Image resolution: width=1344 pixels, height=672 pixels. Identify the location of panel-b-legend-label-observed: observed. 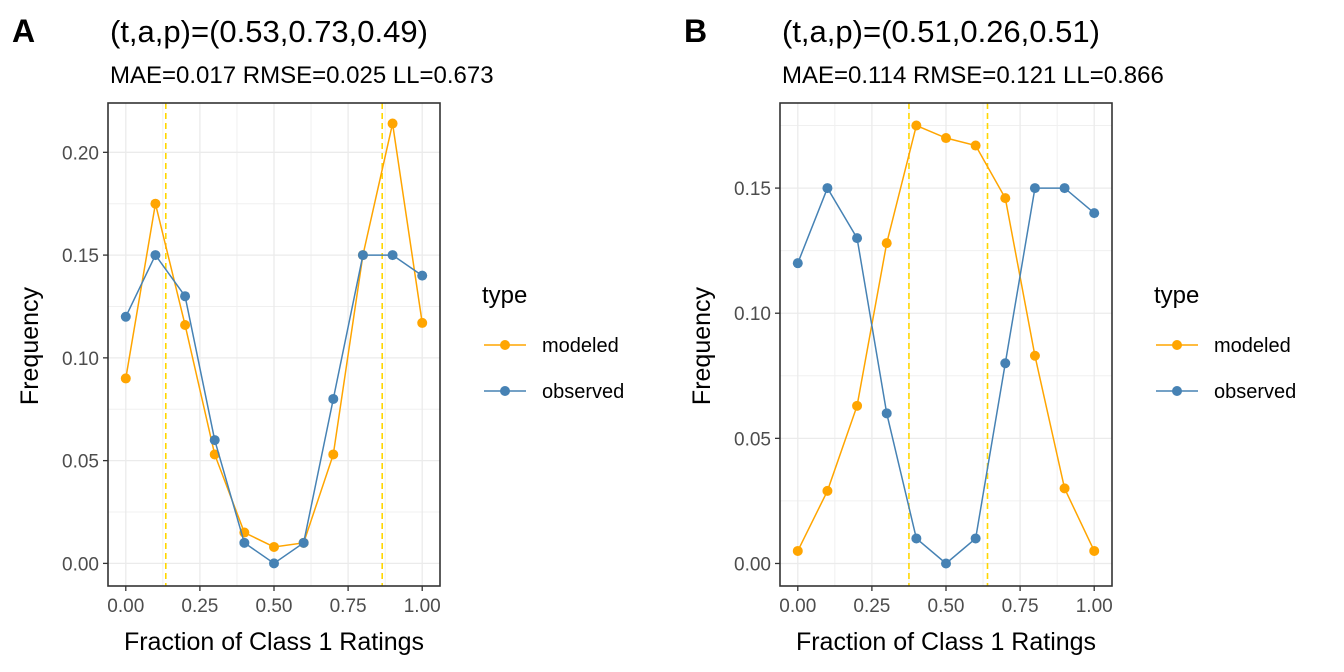
(1255, 392).